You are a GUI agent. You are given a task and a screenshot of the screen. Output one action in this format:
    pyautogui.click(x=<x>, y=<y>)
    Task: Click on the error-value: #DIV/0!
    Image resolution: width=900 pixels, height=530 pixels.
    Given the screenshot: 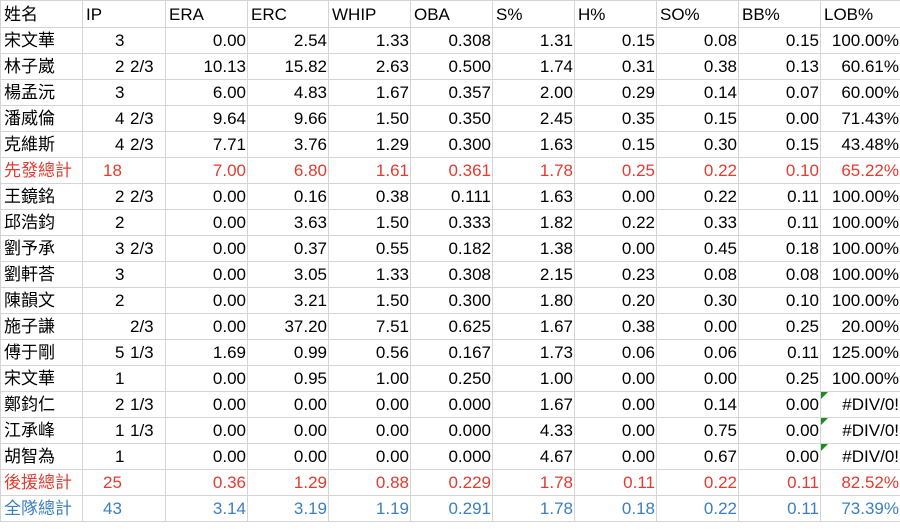 What is the action you would take?
    pyautogui.click(x=870, y=404)
    